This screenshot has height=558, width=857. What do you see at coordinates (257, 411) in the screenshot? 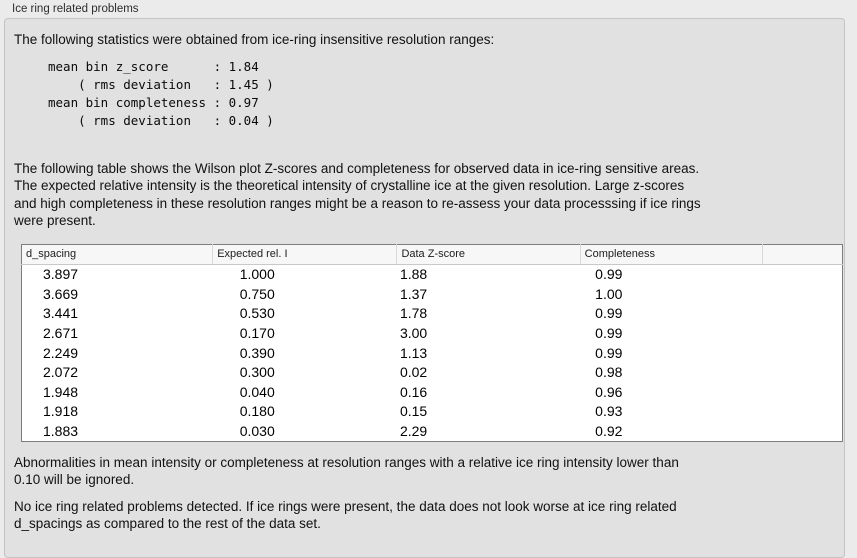
I see `table-cell: 0.180` at bounding box center [257, 411].